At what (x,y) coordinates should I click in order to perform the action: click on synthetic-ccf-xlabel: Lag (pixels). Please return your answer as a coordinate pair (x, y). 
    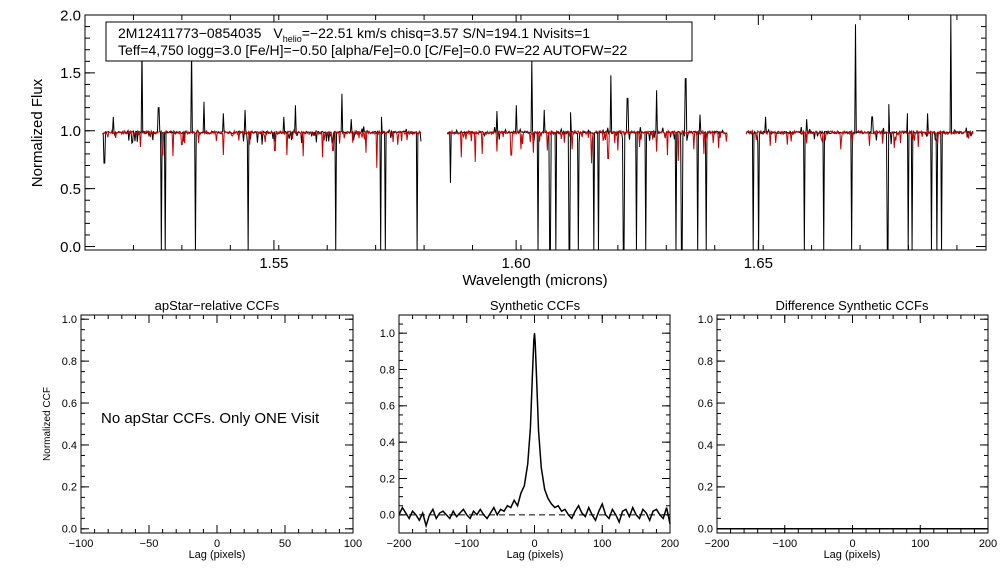
    Looking at the image, I should click on (535, 555).